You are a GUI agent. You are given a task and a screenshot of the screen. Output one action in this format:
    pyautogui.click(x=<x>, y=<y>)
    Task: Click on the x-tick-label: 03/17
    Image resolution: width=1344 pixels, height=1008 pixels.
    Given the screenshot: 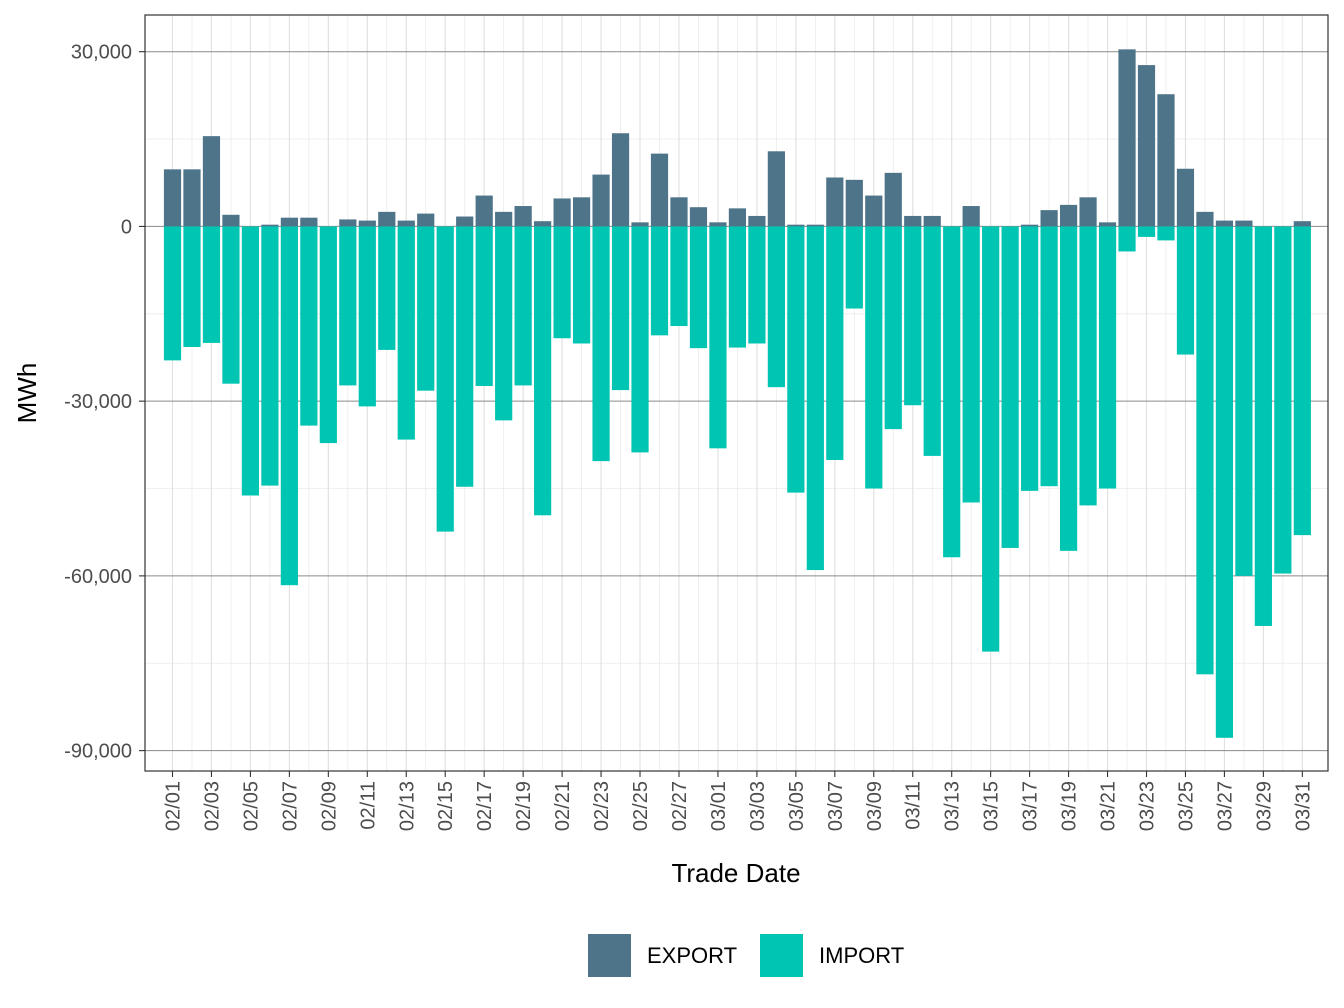 What is the action you would take?
    pyautogui.click(x=1031, y=806)
    